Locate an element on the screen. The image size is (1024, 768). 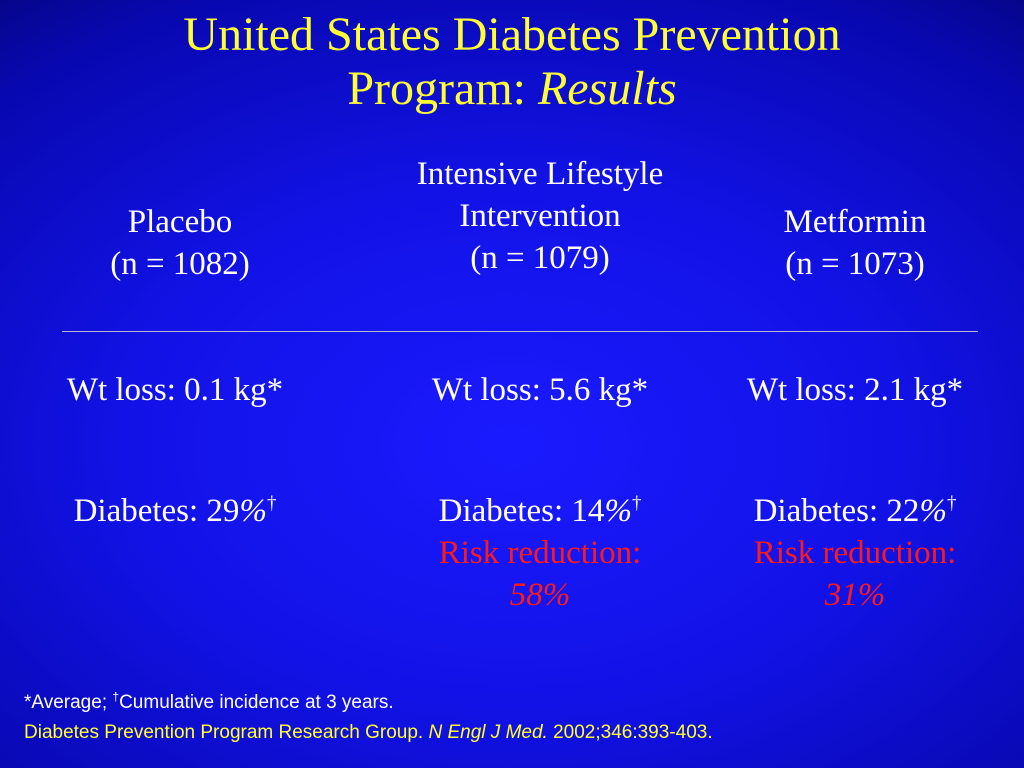
diabetes-placebo: Diabetes: 29%† is located at coordinates (175, 511).